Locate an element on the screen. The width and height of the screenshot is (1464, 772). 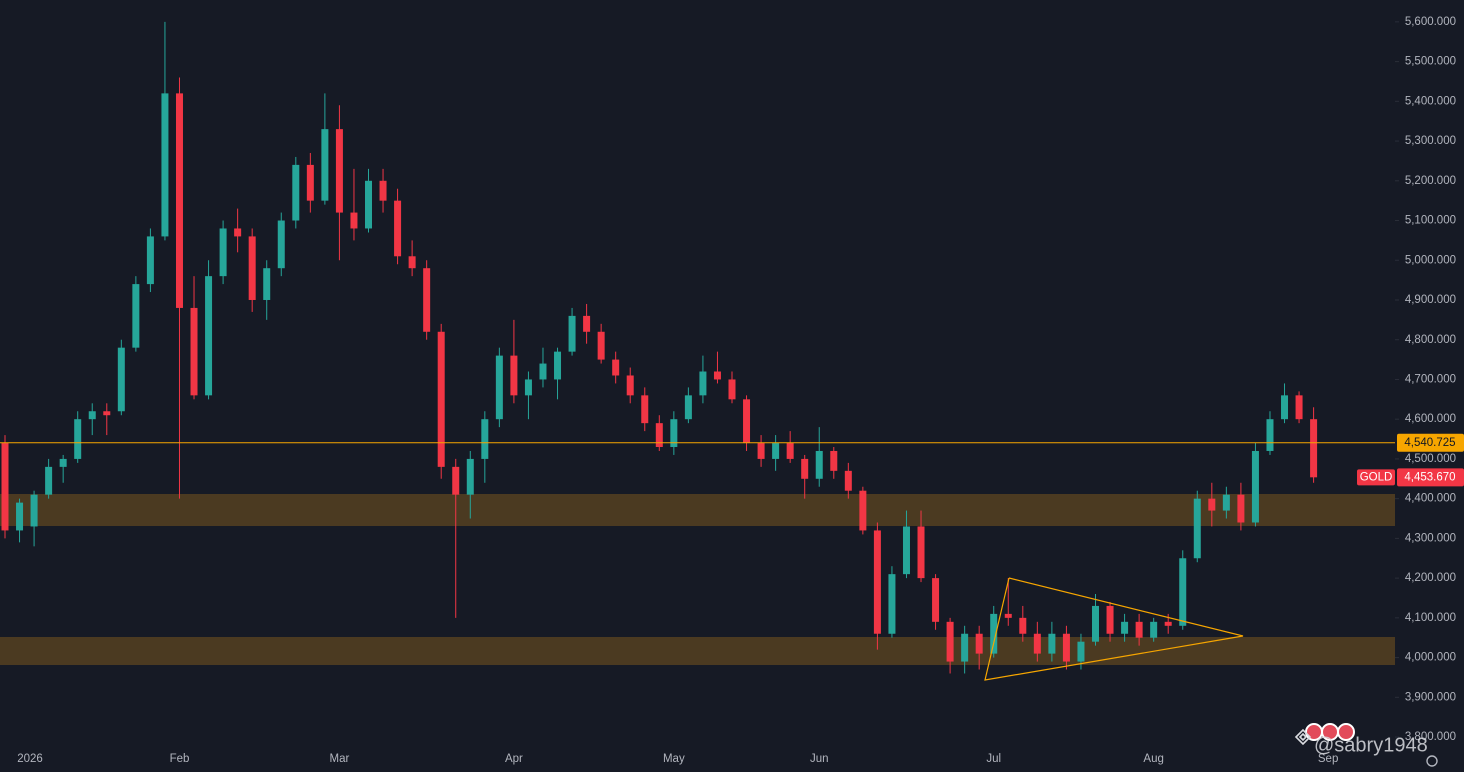
x-tick-label: Jul is located at coordinates (993, 759).